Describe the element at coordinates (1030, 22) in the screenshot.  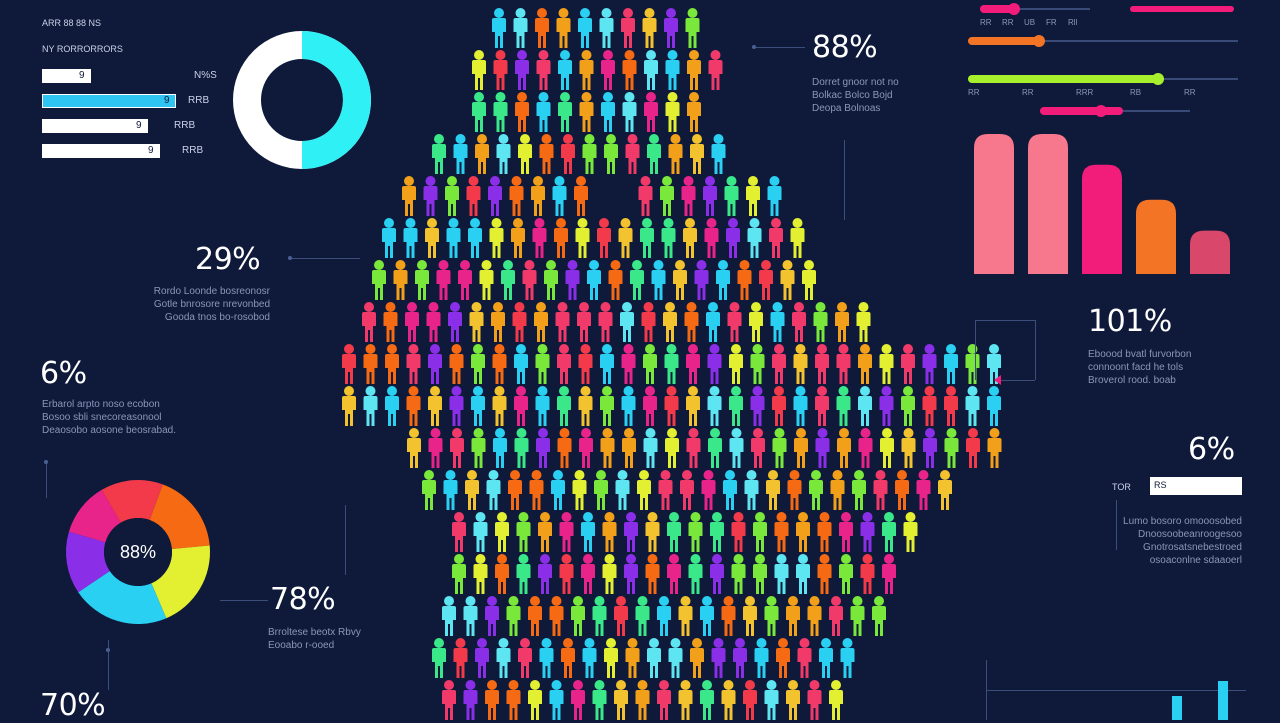
I see `slider-tick-label: UB` at that location.